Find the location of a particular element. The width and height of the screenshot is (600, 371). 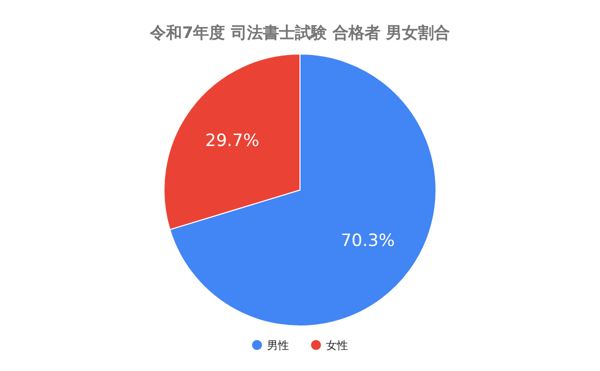

data-label: 70.3% is located at coordinates (367, 241).